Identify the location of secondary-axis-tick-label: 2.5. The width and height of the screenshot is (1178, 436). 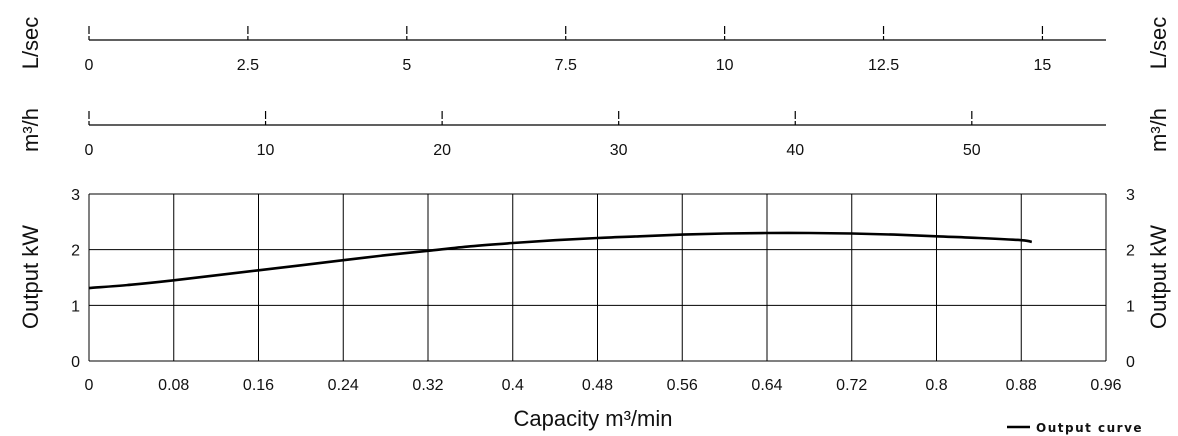
(248, 65).